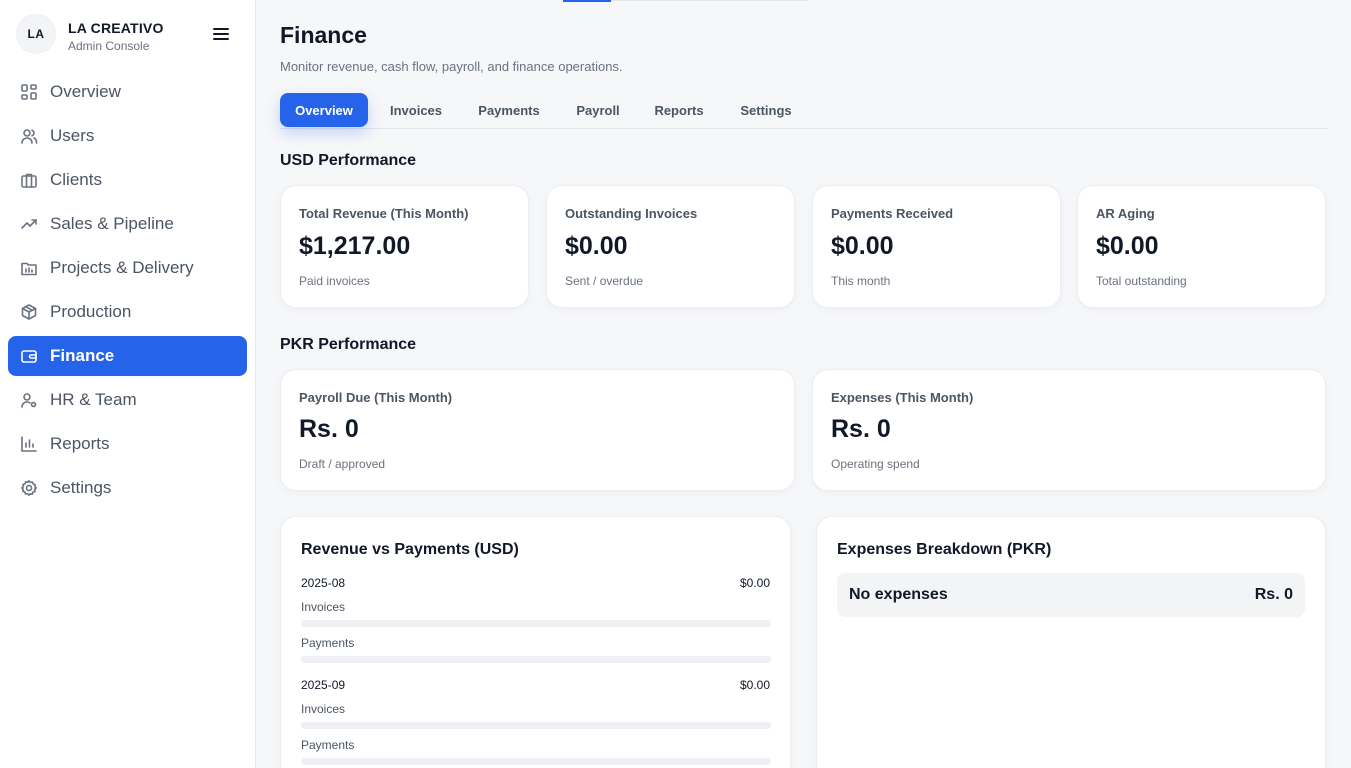  What do you see at coordinates (323, 35) in the screenshot?
I see `page-title: Finance` at bounding box center [323, 35].